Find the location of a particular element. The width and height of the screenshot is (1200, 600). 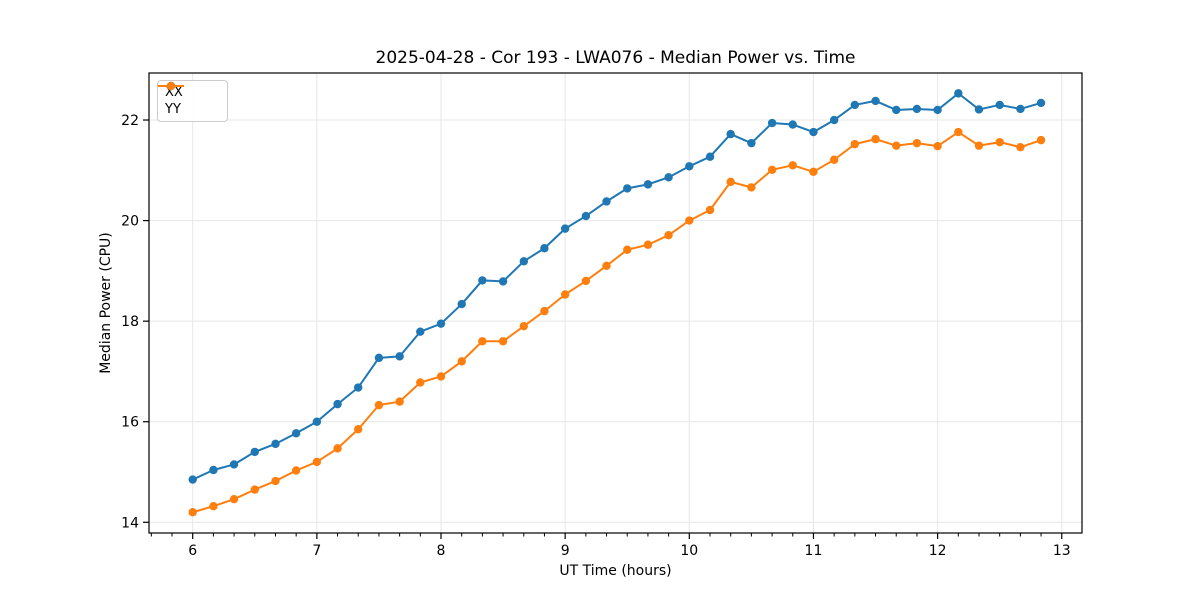

legend: XX YY is located at coordinates (192, 101).